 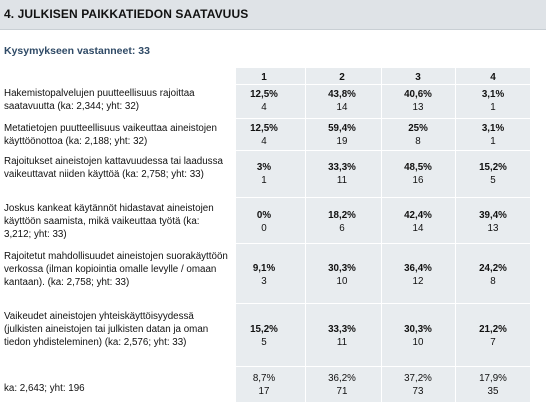 What do you see at coordinates (418, 268) in the screenshot?
I see `percentage-value: 36,4%` at bounding box center [418, 268].